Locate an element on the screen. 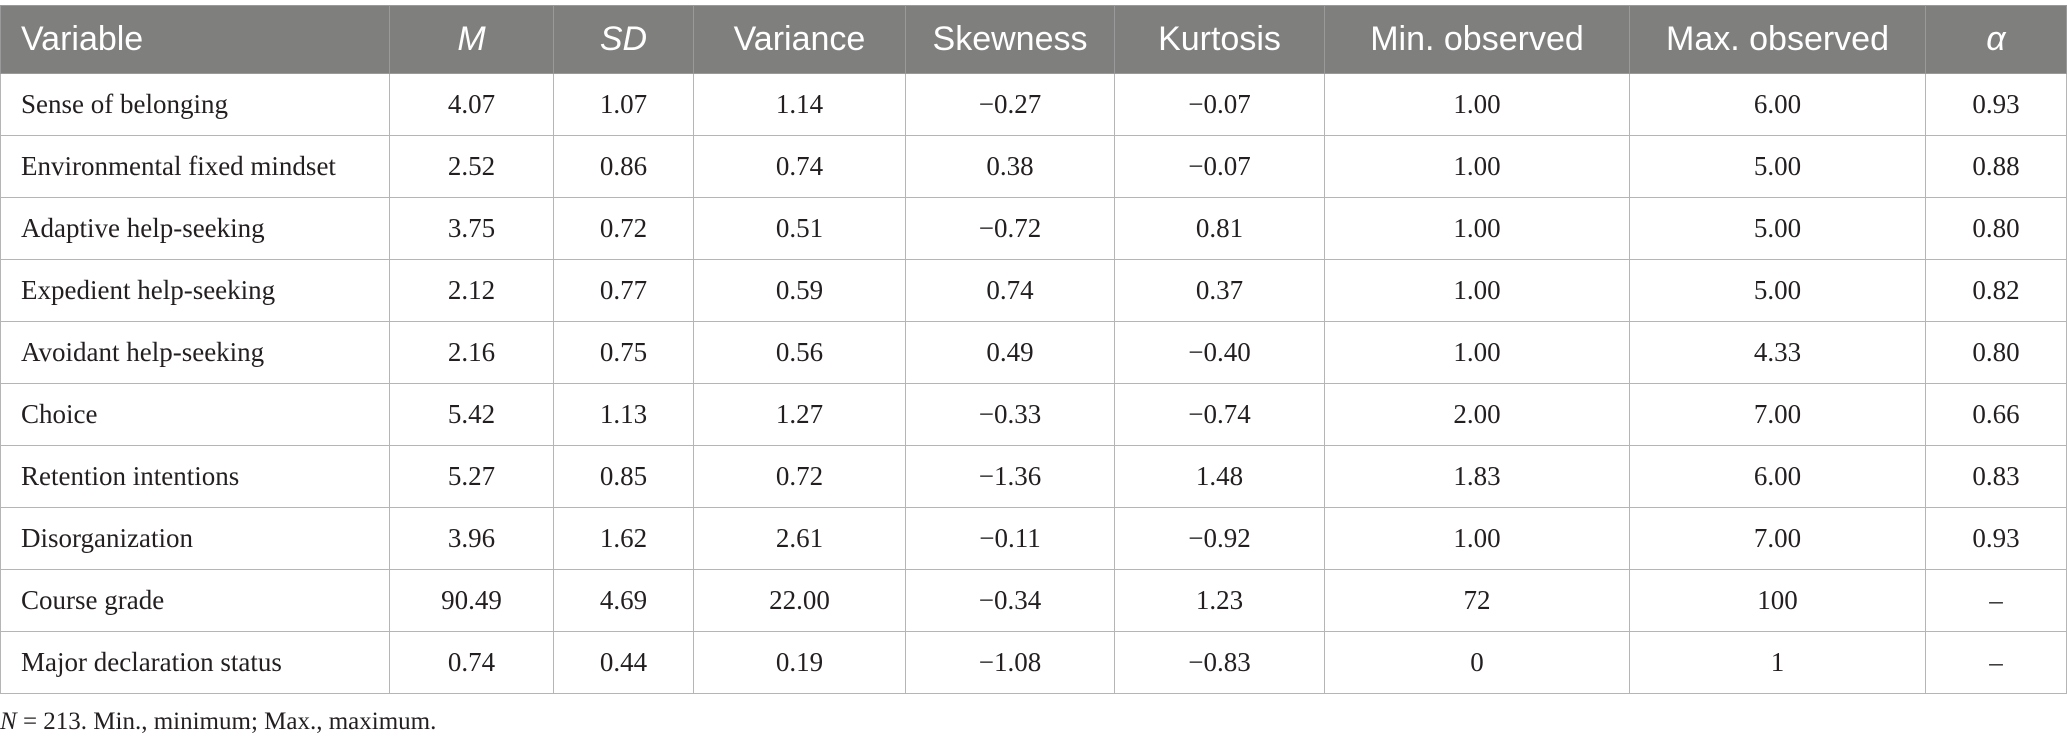 The height and width of the screenshot is (745, 2067). cell-variance: 22.00 is located at coordinates (799, 600).